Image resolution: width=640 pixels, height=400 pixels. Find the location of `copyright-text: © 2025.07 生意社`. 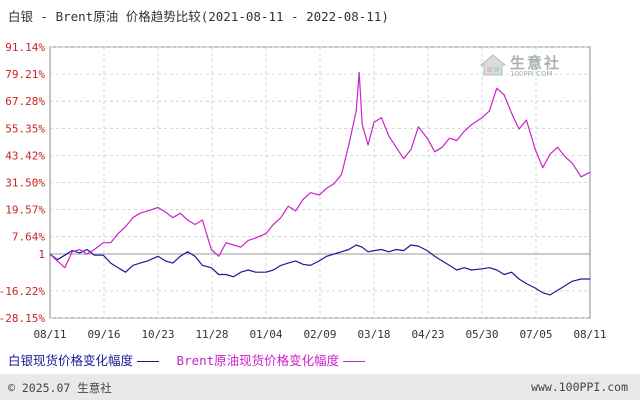

copyright-text: © 2025.07 生意社 is located at coordinates (60, 388).